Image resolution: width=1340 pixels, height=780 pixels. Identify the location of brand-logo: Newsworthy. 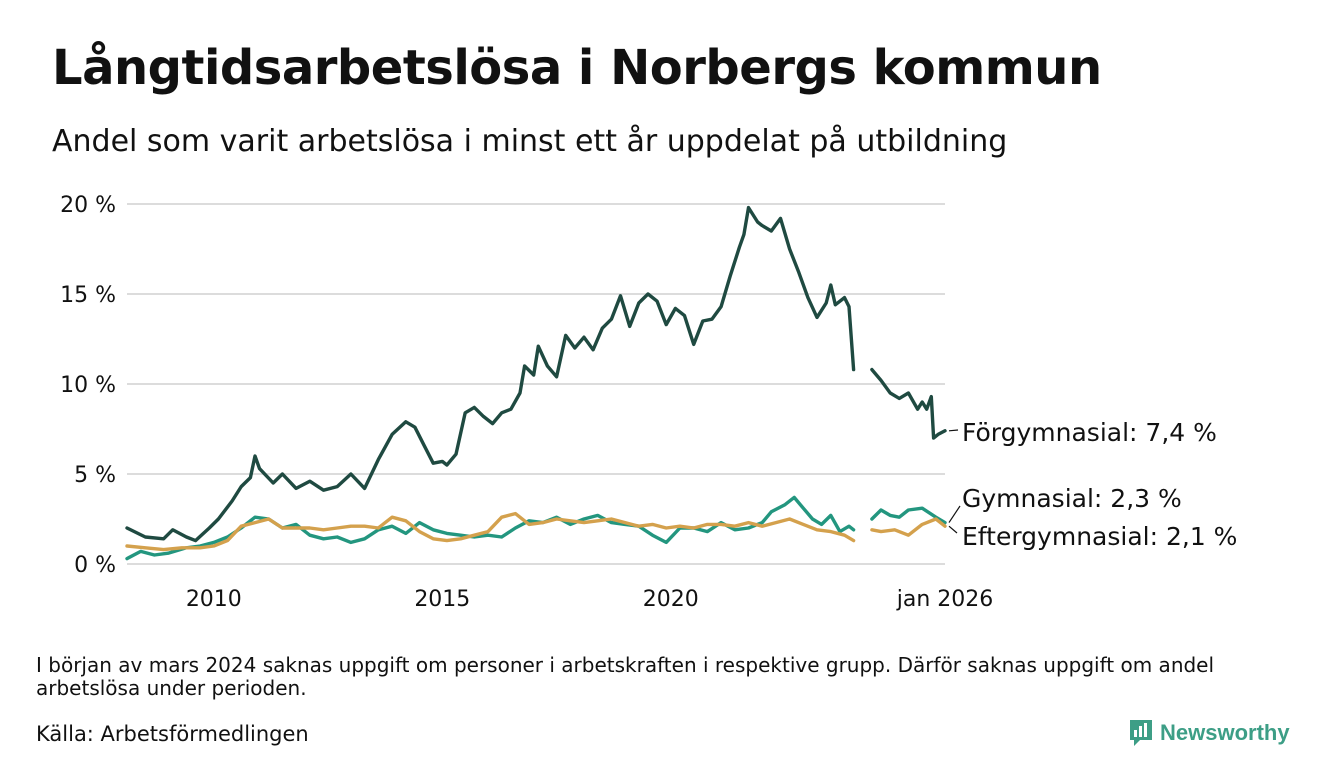
(1209, 733).